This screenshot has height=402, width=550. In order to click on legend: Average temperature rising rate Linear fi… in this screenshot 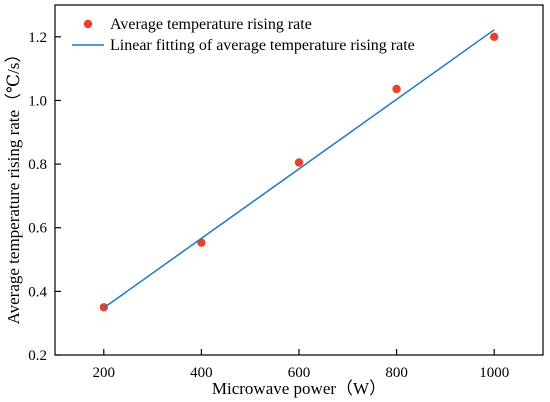, I will do `click(243, 35)`.